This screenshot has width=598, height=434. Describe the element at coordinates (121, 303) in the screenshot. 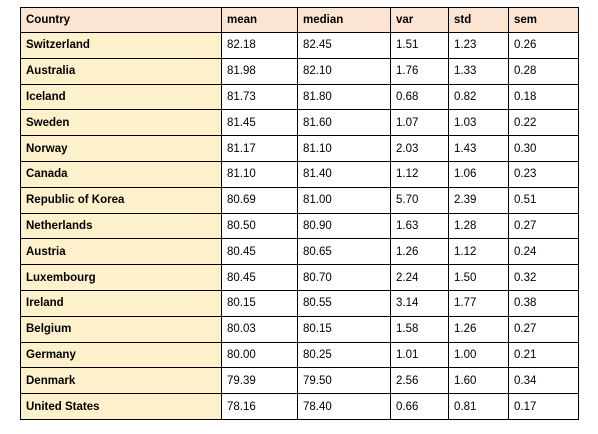

I see `cell-country: Ireland` at that location.